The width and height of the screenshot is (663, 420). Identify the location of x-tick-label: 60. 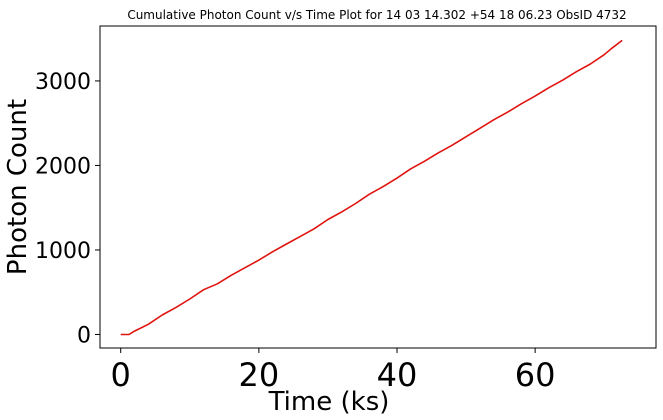
(535, 375).